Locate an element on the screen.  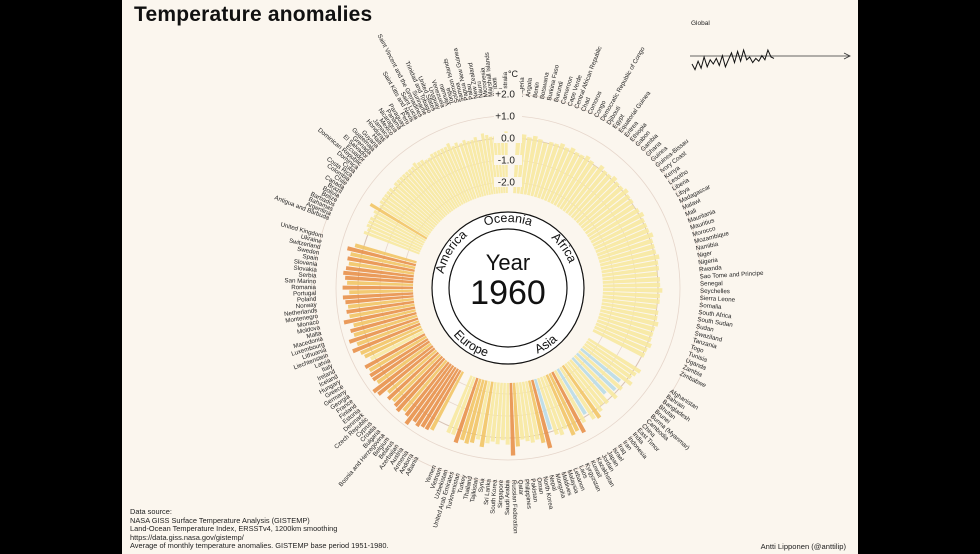
bar-dominican-republic is located at coordinates (412, 207).